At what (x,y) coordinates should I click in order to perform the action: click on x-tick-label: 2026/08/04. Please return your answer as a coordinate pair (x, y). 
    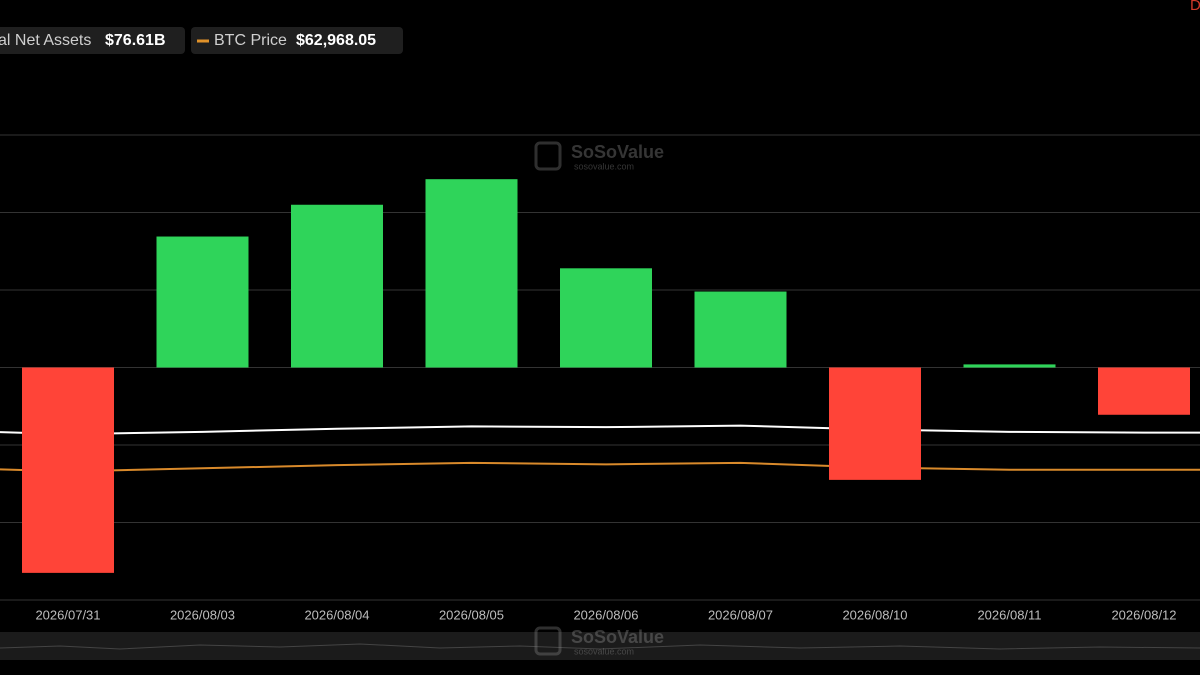
    Looking at the image, I should click on (336, 614).